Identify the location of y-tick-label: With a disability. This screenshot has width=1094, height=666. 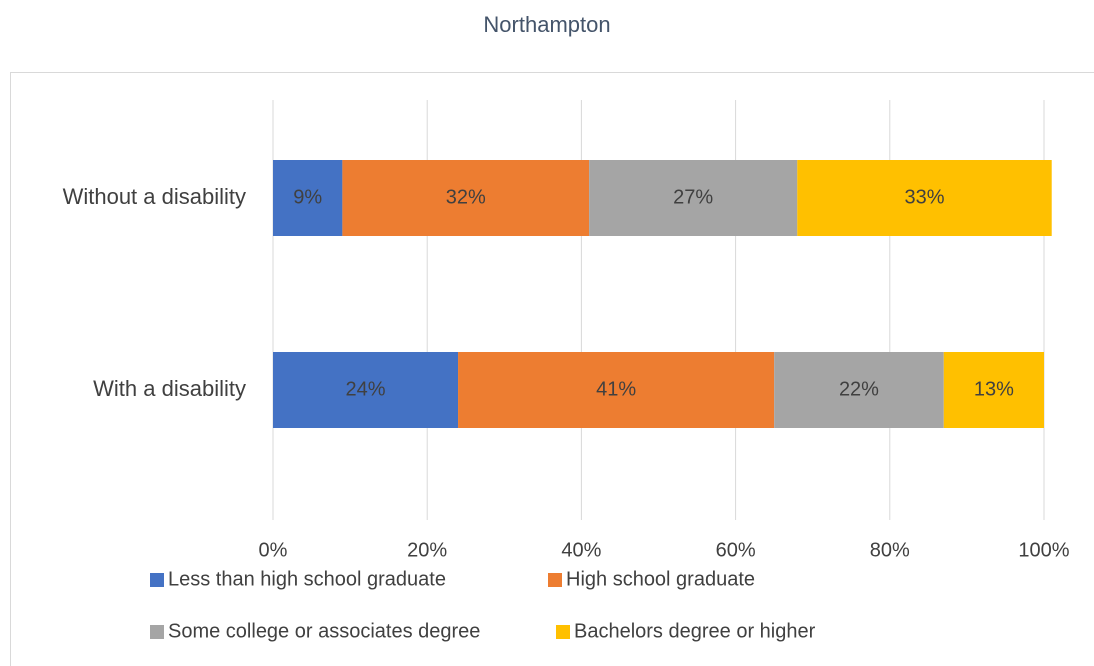
(169, 388).